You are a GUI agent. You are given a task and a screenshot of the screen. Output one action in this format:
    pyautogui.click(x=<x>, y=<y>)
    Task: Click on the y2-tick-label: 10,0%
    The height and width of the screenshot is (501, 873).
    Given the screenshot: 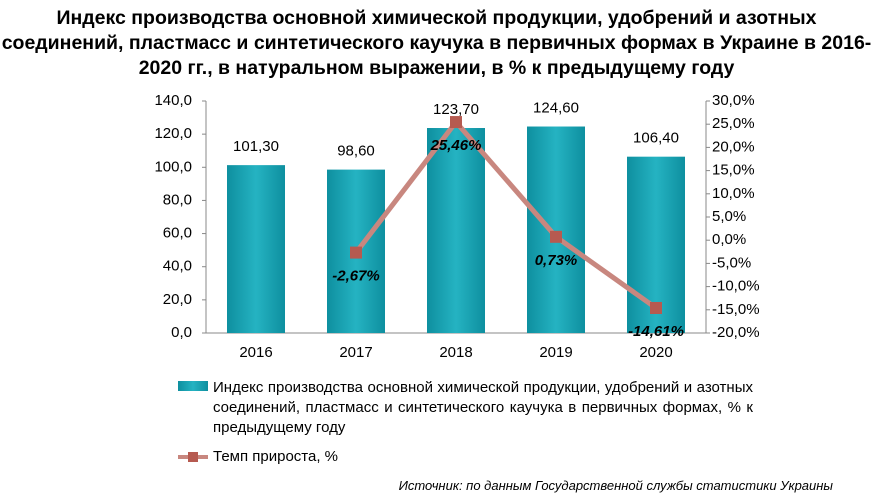 What is the action you would take?
    pyautogui.click(x=733, y=193)
    